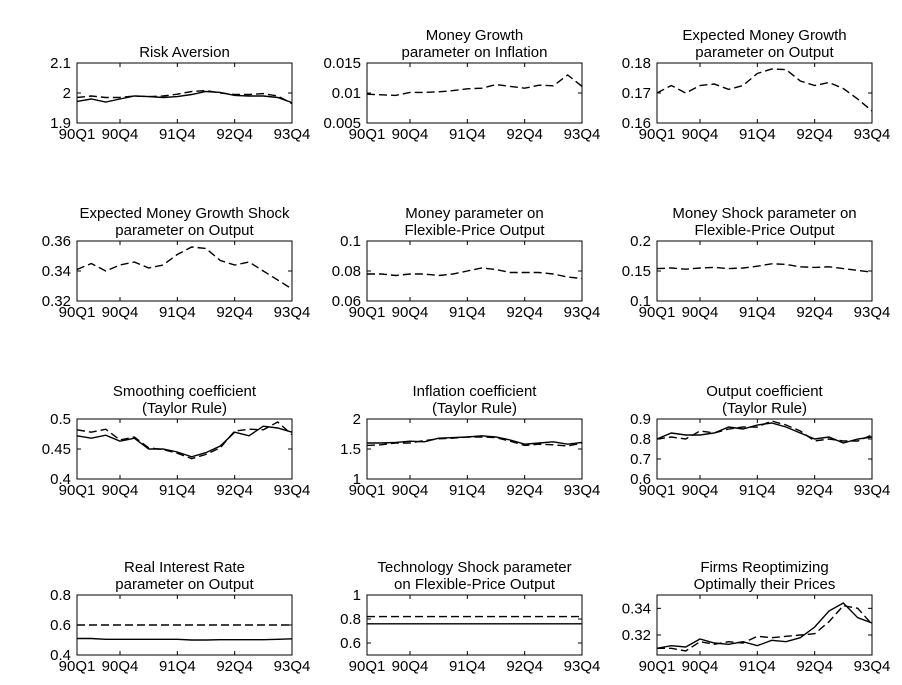  I want to click on y-tick-label: 0.9, so click(640, 419).